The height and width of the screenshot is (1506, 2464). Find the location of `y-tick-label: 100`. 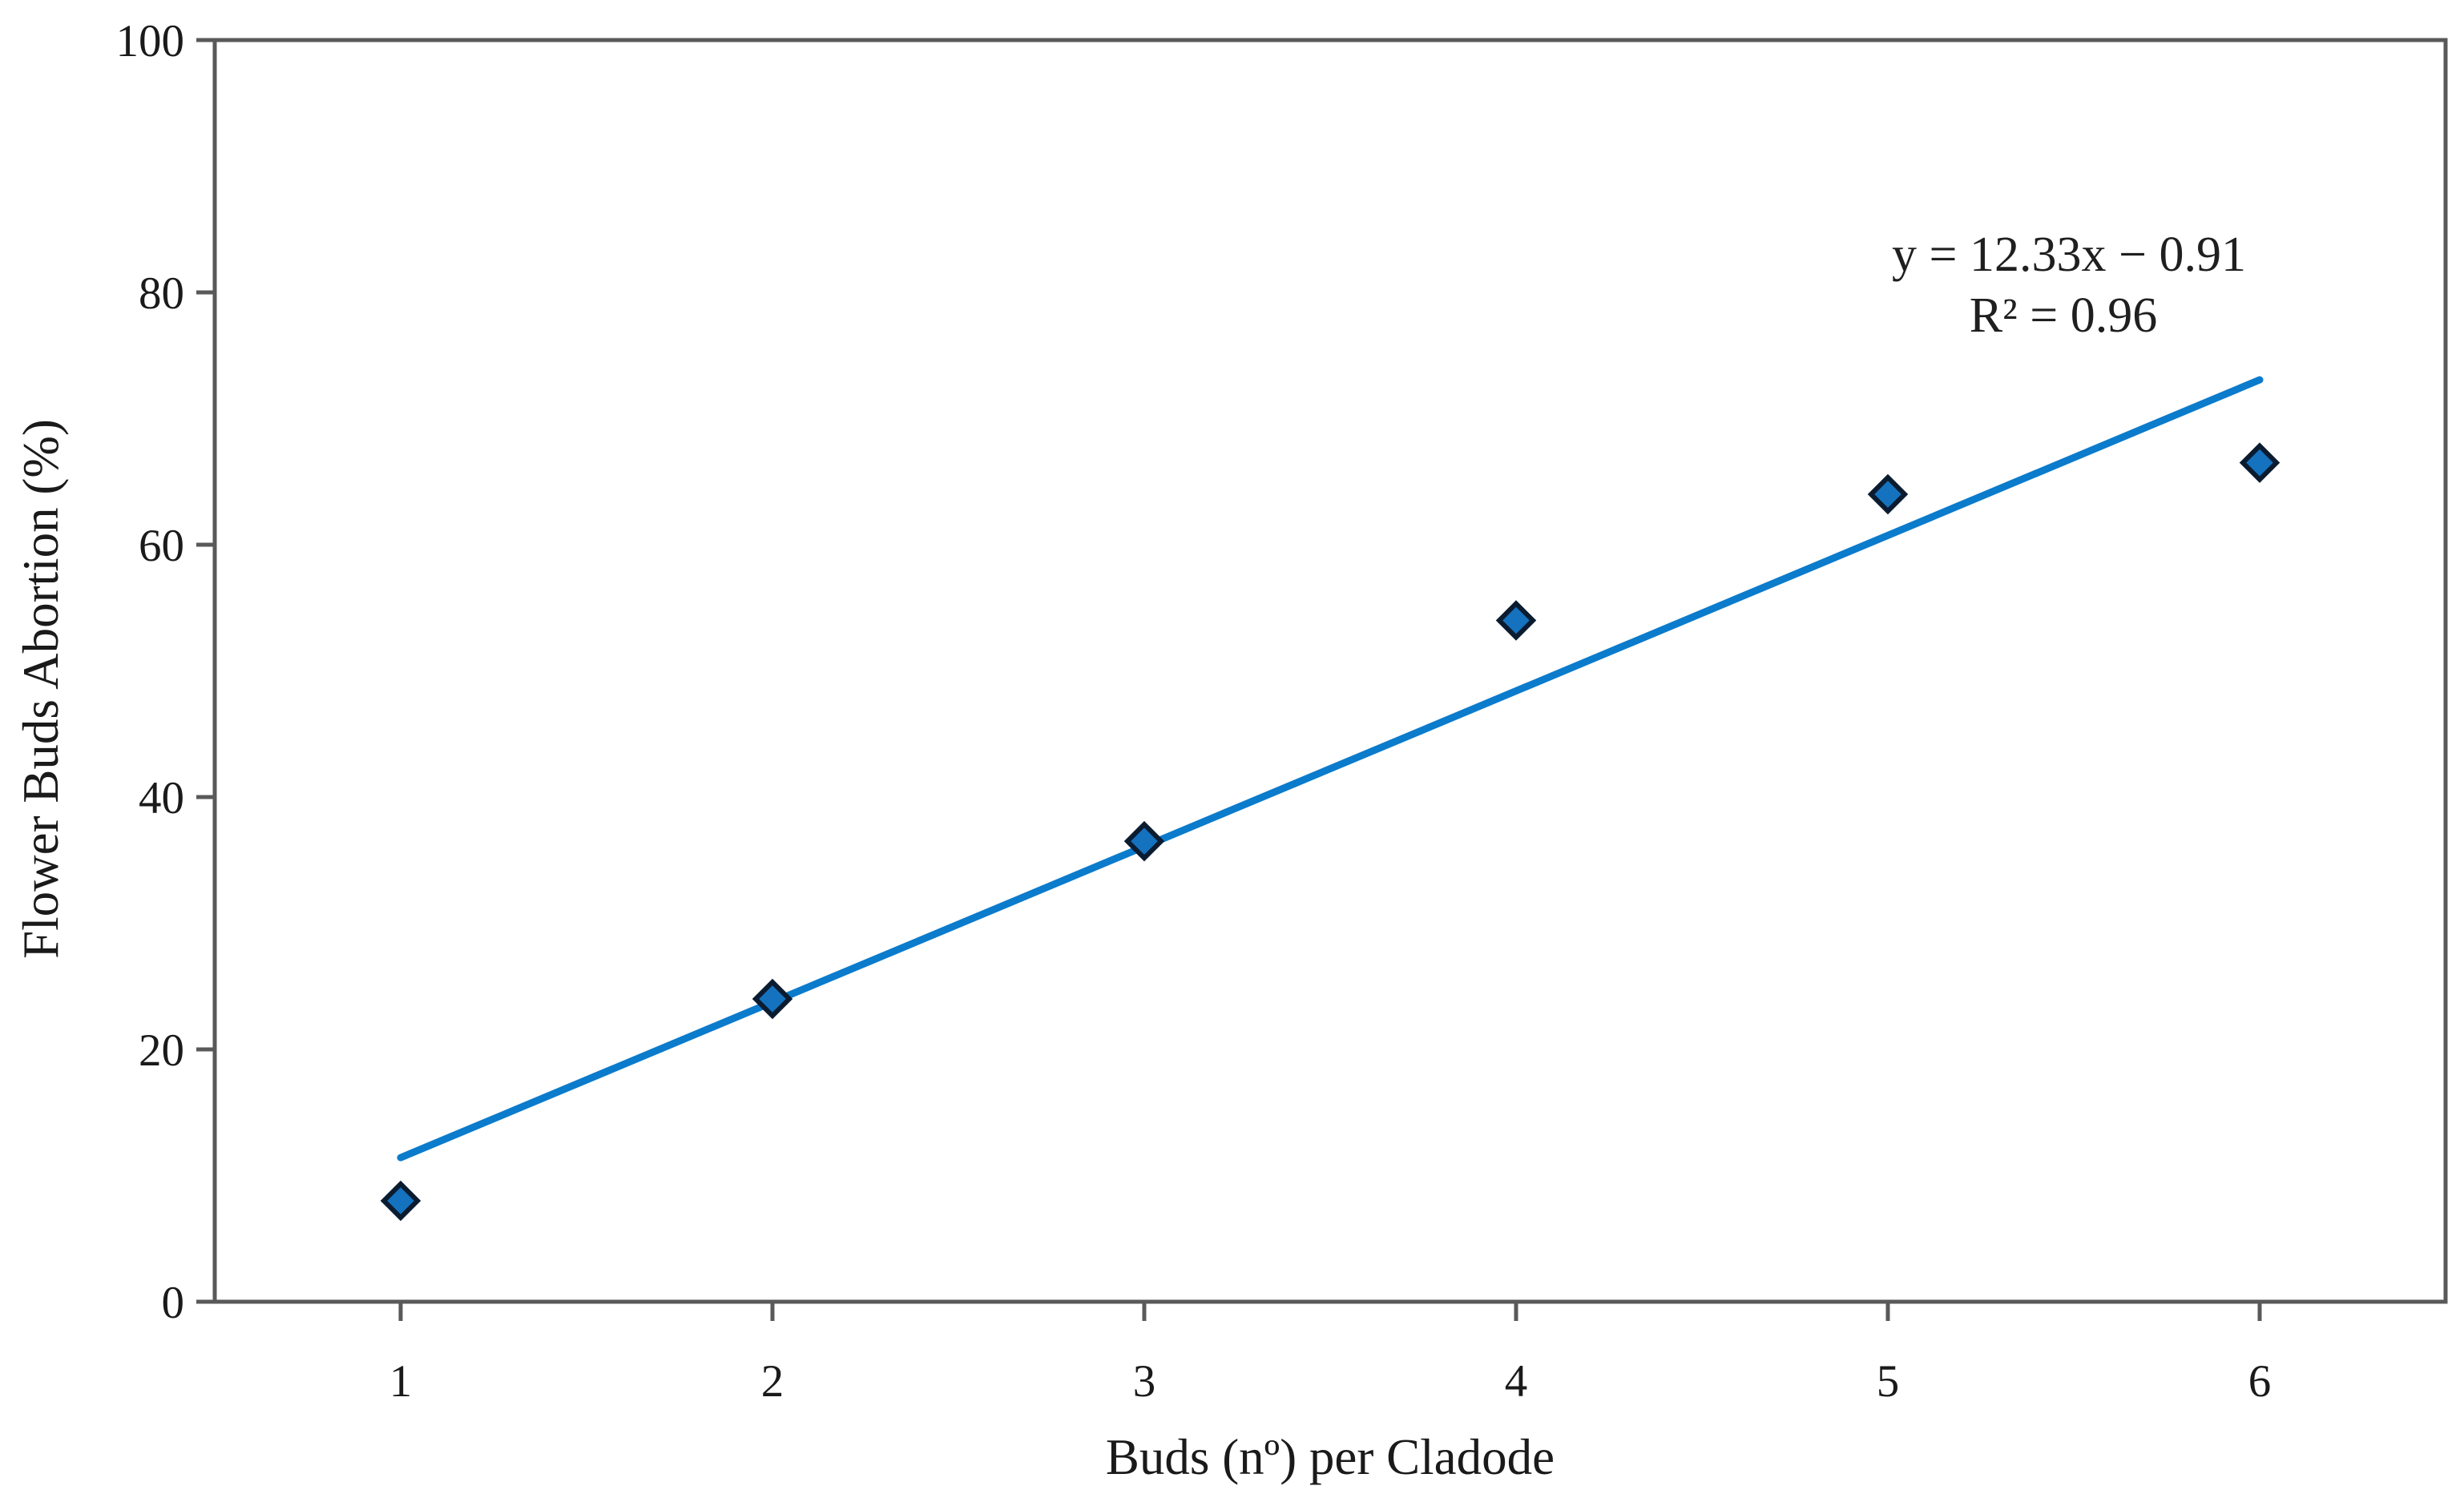

y-tick-label: 100 is located at coordinates (150, 41).